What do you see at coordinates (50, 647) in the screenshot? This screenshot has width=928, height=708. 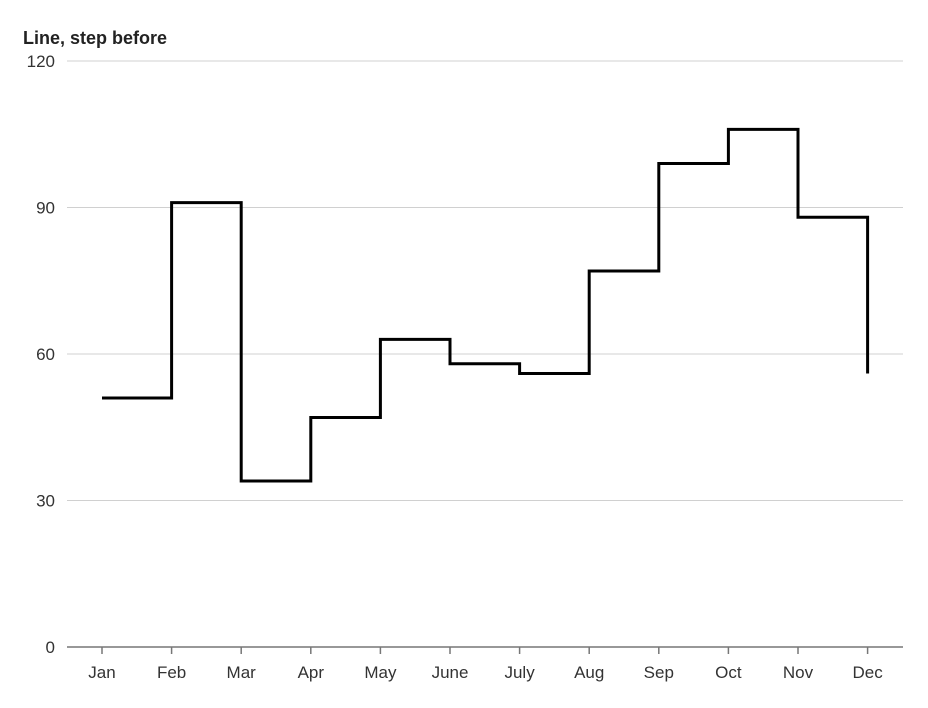 I see `y-tick-label-0: 0` at bounding box center [50, 647].